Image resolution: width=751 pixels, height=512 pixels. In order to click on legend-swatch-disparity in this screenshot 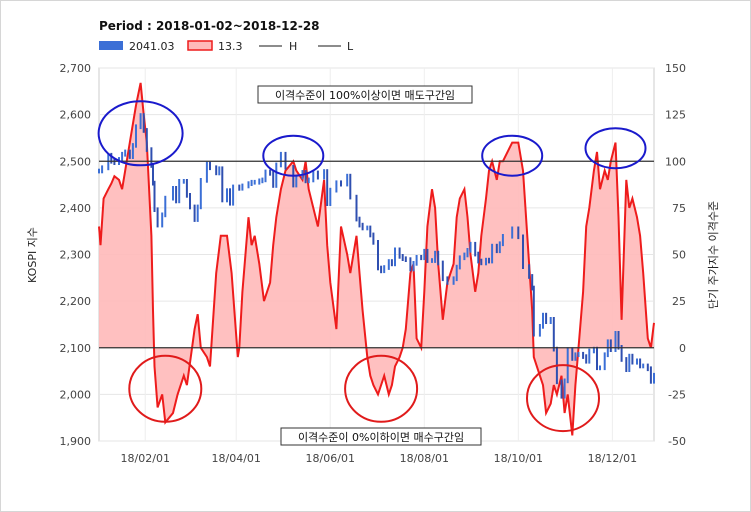, I will do `click(200, 45)`.